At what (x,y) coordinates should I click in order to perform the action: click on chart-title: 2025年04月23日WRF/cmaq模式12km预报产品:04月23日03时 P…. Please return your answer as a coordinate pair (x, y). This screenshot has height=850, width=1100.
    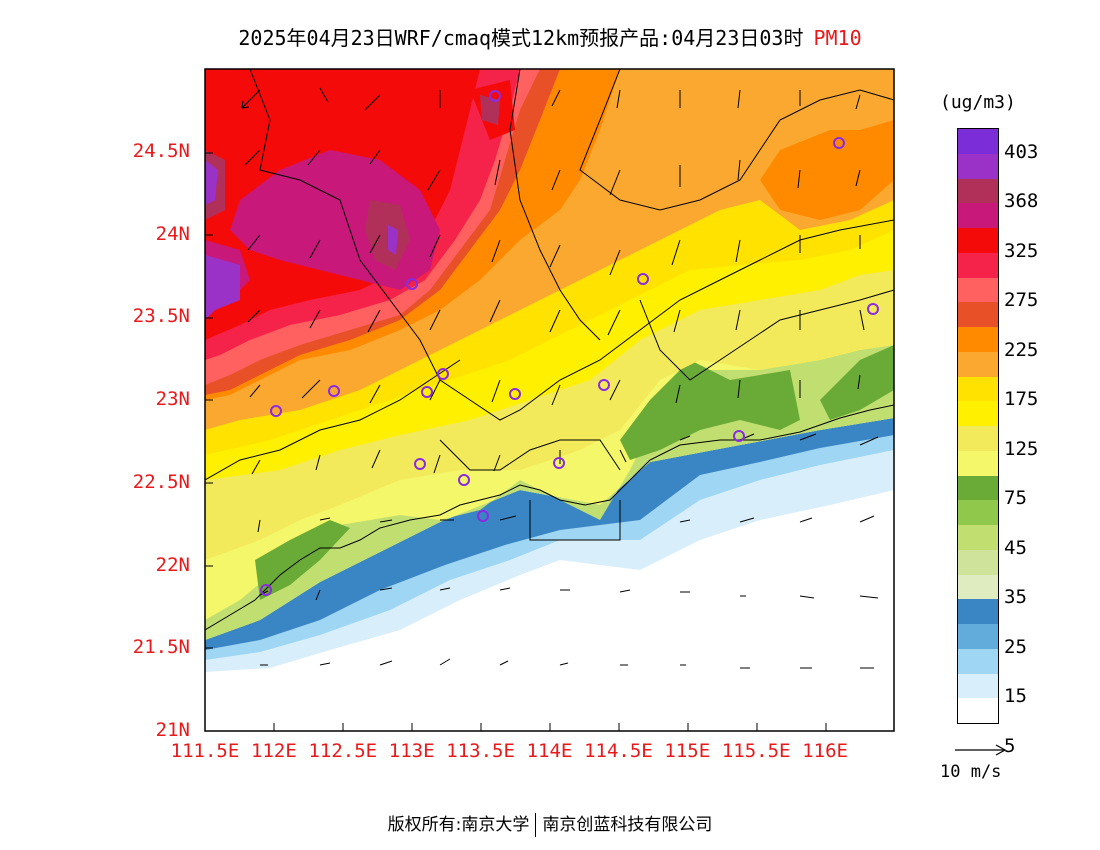
    Looking at the image, I should click on (550, 36).